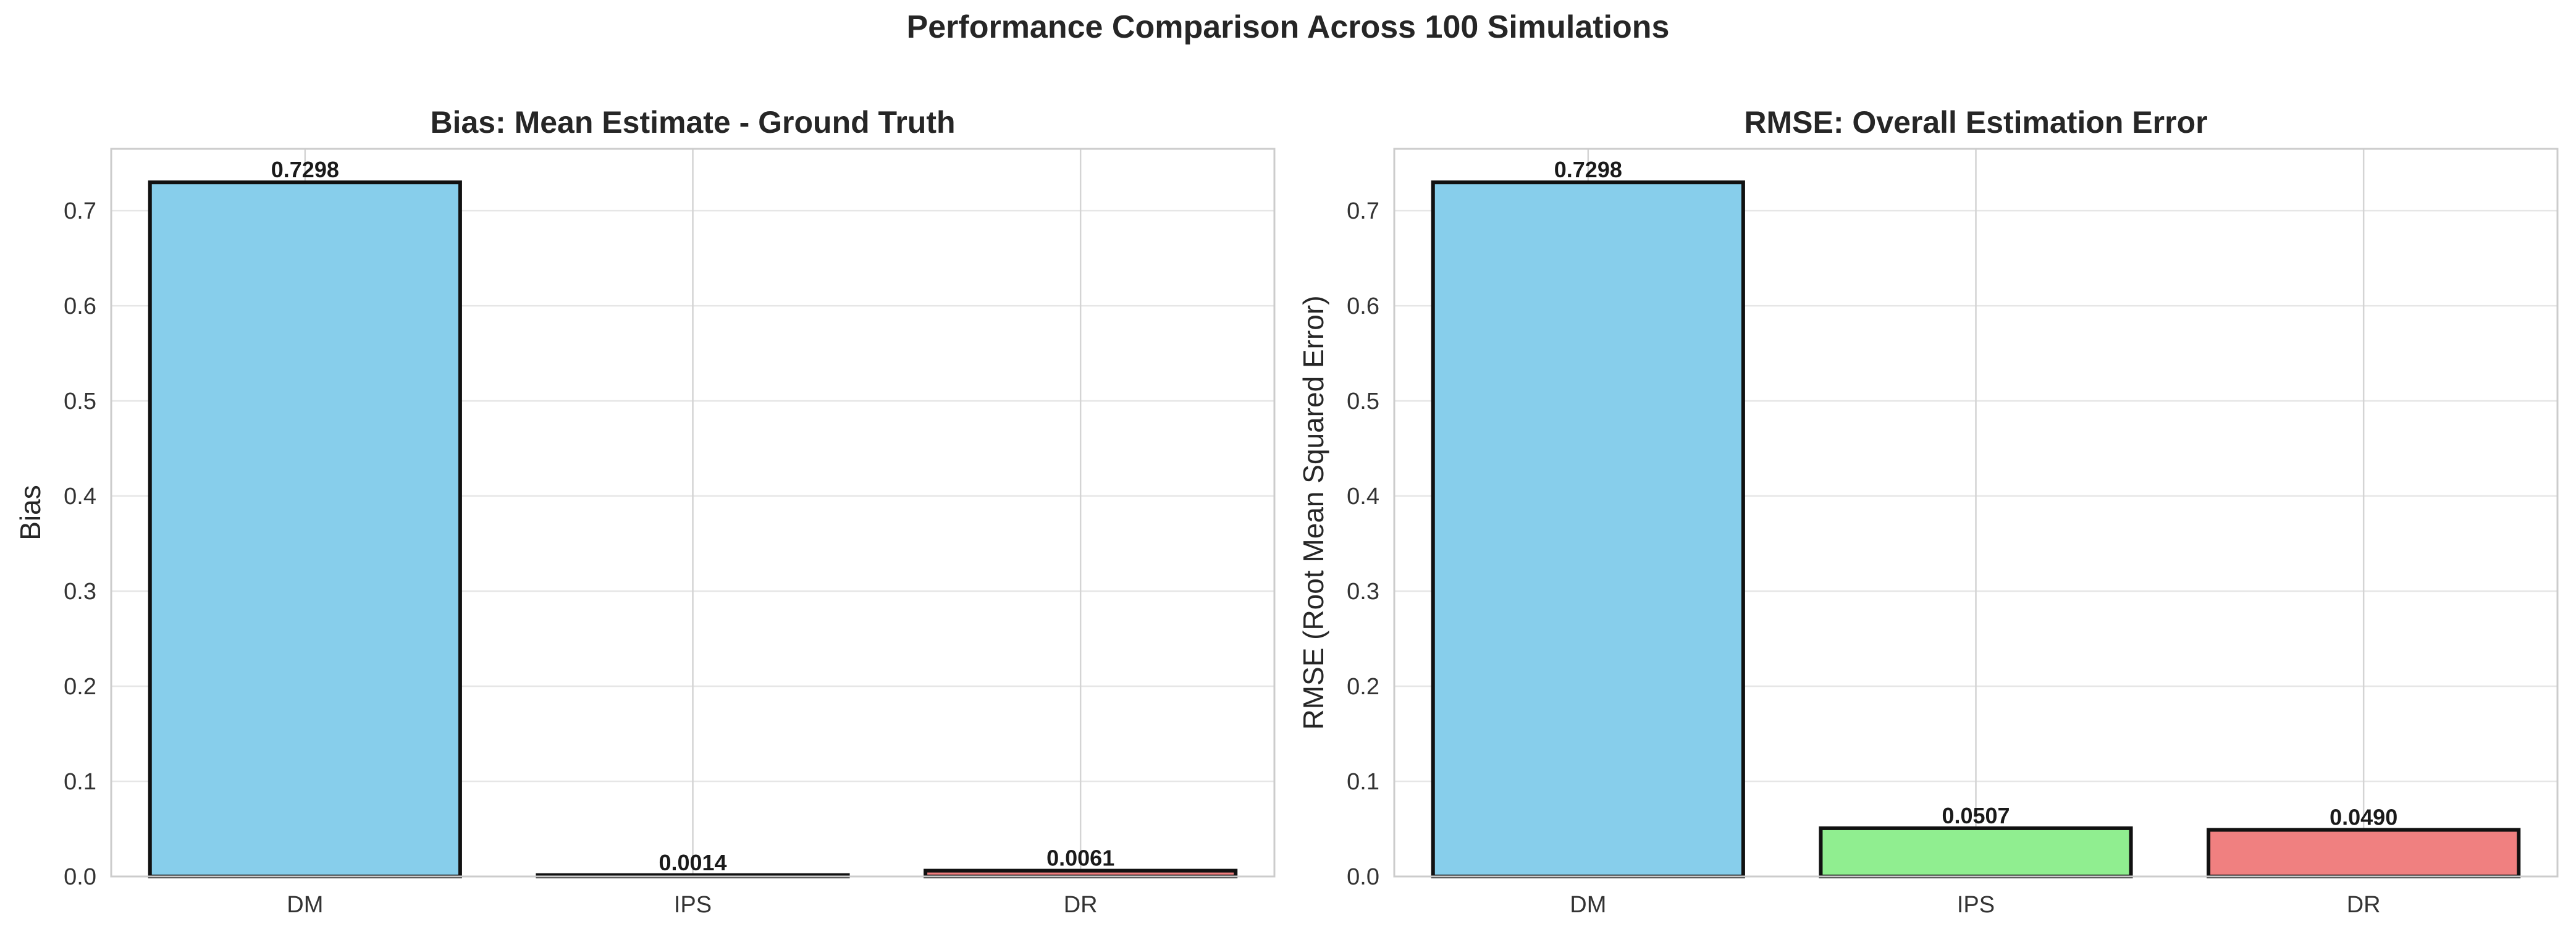 This screenshot has height=937, width=2576. I want to click on bias-chart-title: Bias: Mean Estimate - Ground Truth, so click(692, 122).